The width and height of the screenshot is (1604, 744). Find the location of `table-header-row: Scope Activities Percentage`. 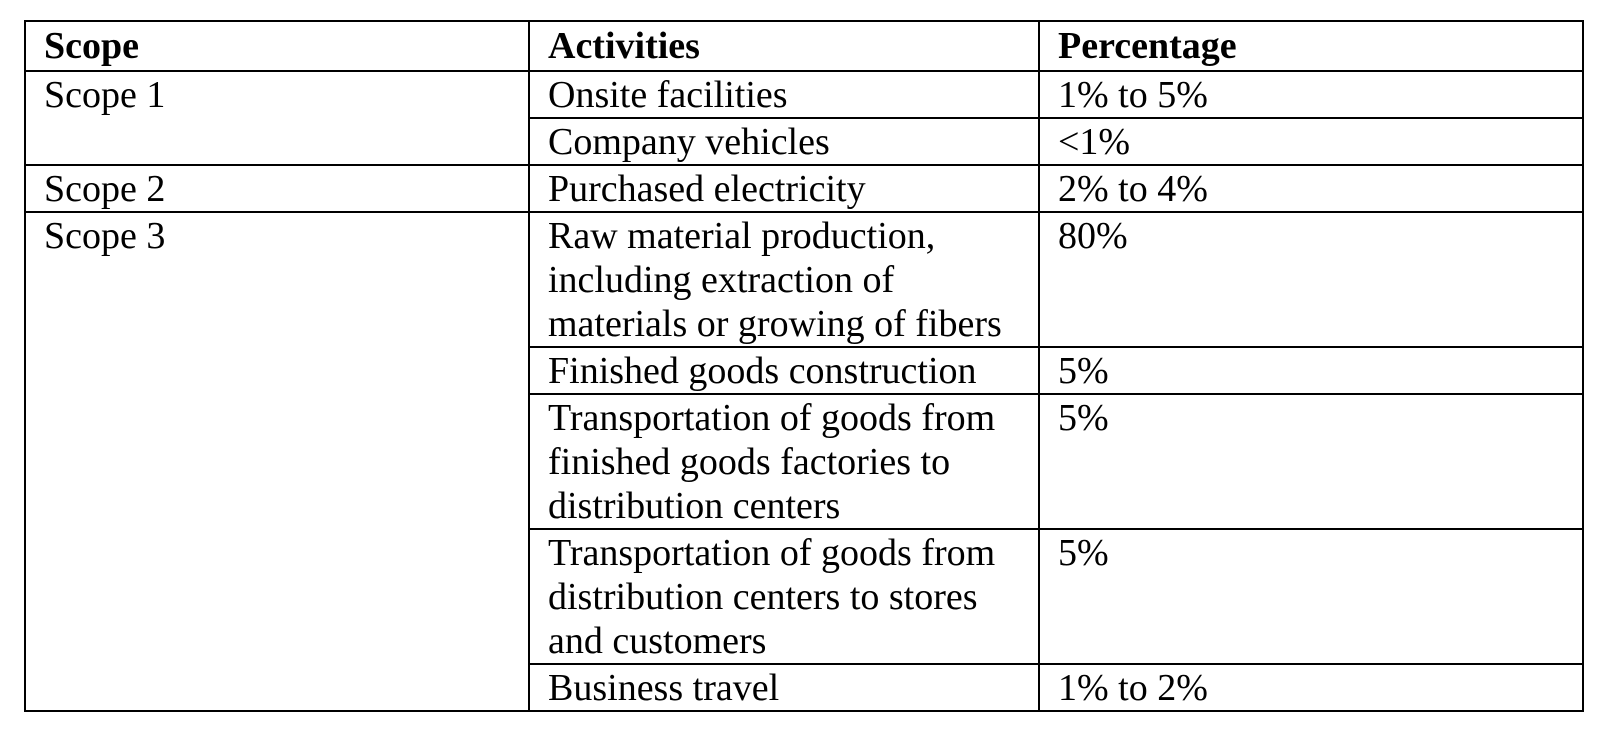

table-header-row: Scope Activities Percentage is located at coordinates (804, 46).